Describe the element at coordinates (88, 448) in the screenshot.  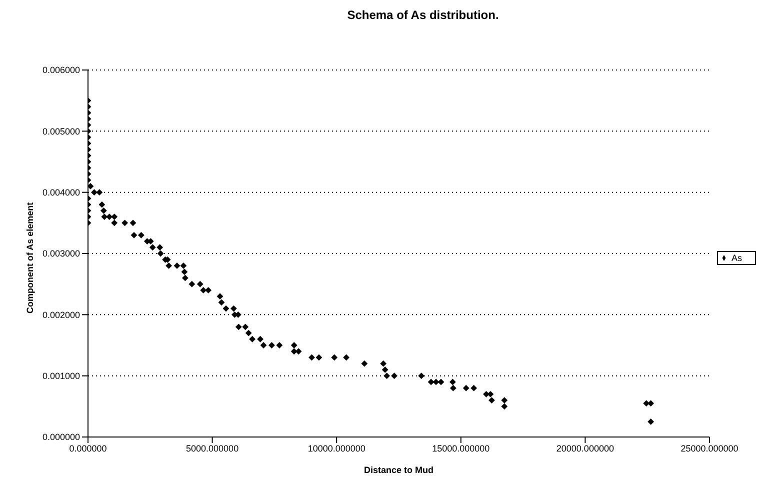
I see `x-tick-label: 0.000000` at that location.